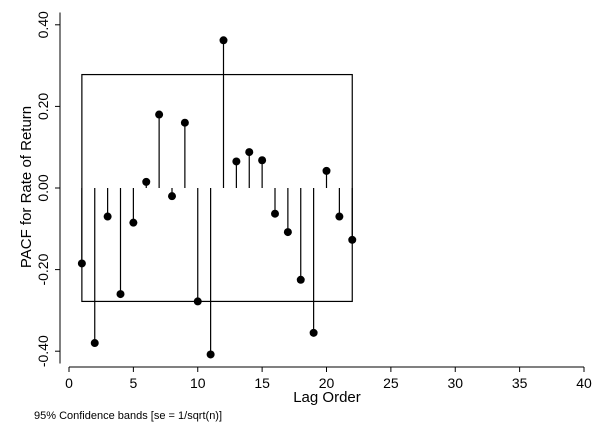 Image resolution: width=609 pixels, height=442 pixels. What do you see at coordinates (43, 187) in the screenshot?
I see `y-tick-label: 0.00` at bounding box center [43, 187].